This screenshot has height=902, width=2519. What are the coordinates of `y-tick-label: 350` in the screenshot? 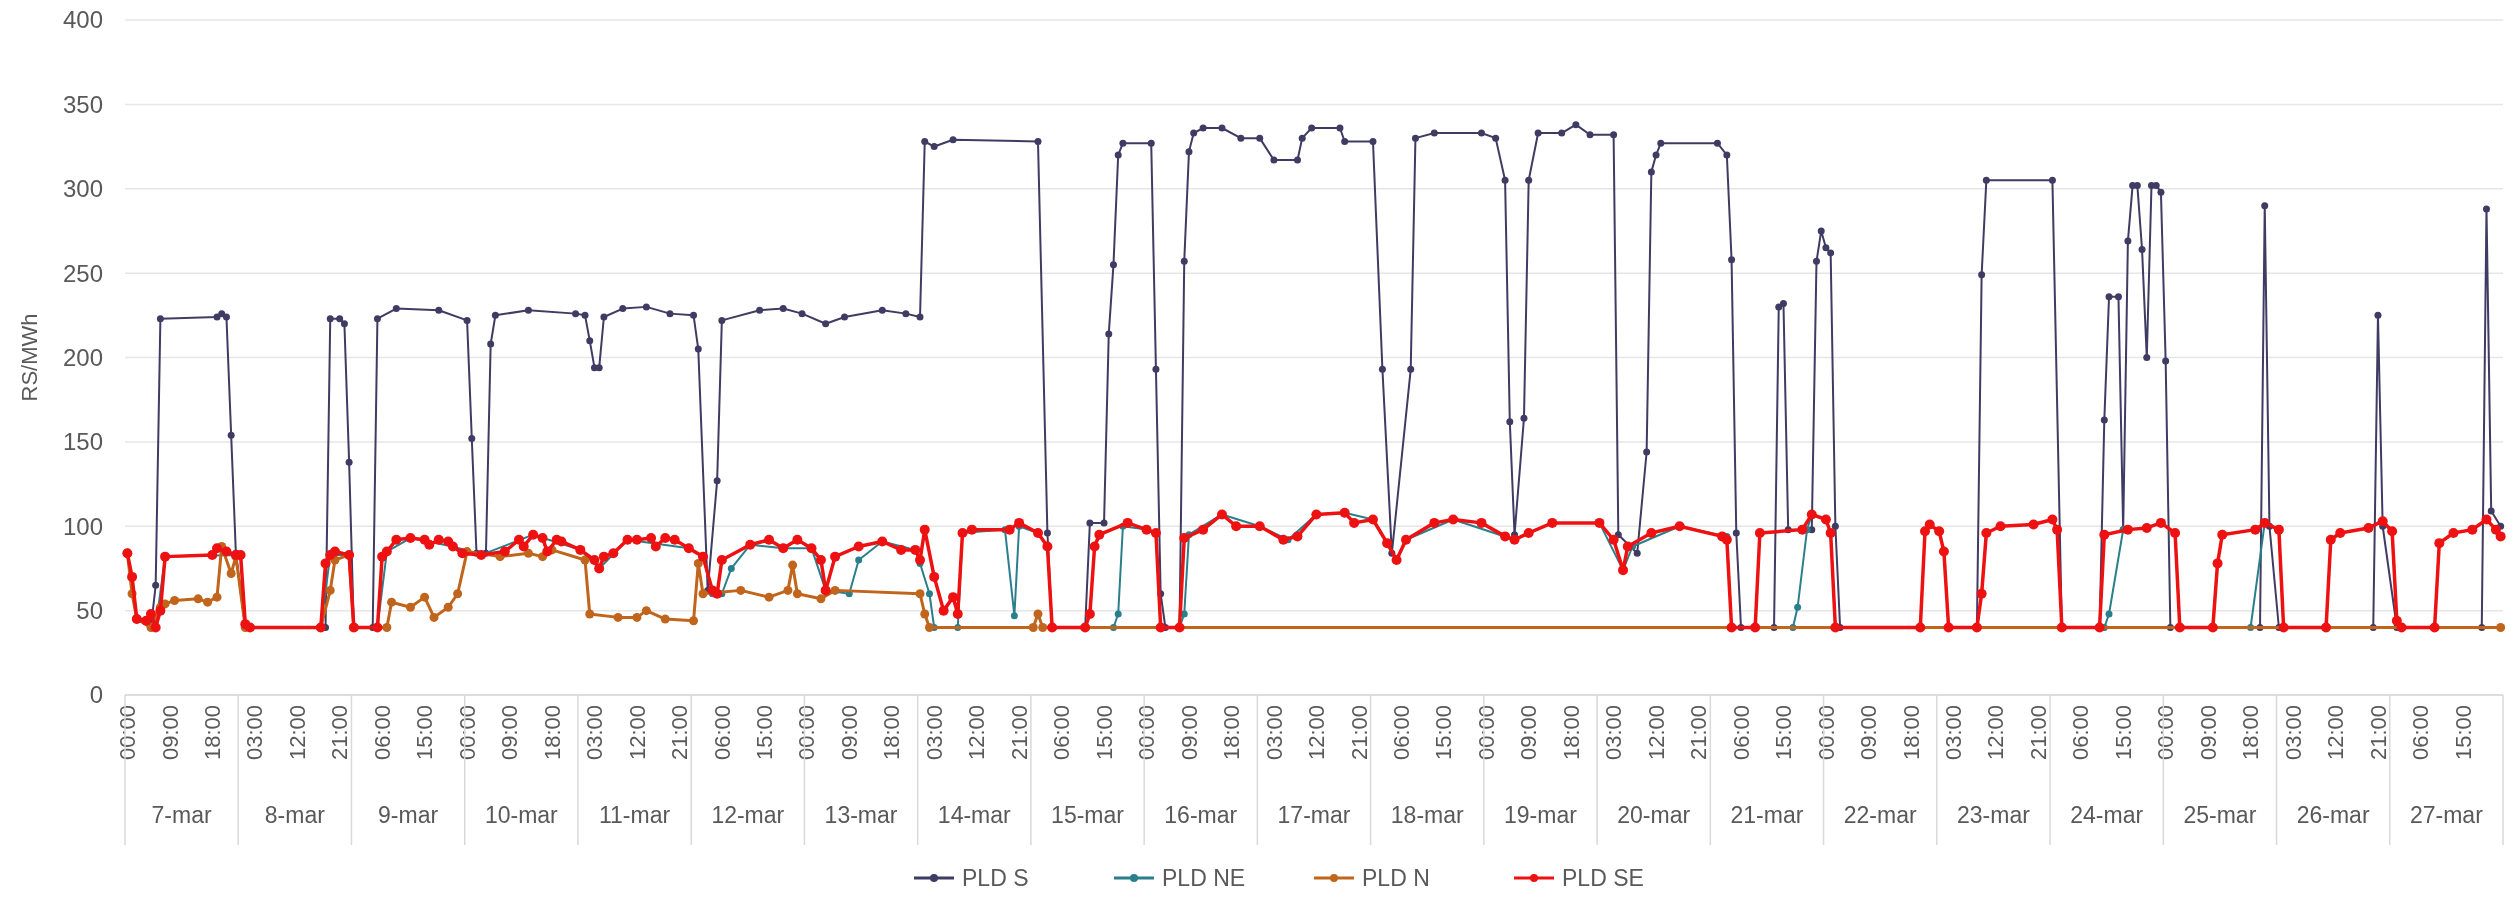 It's located at (82, 104).